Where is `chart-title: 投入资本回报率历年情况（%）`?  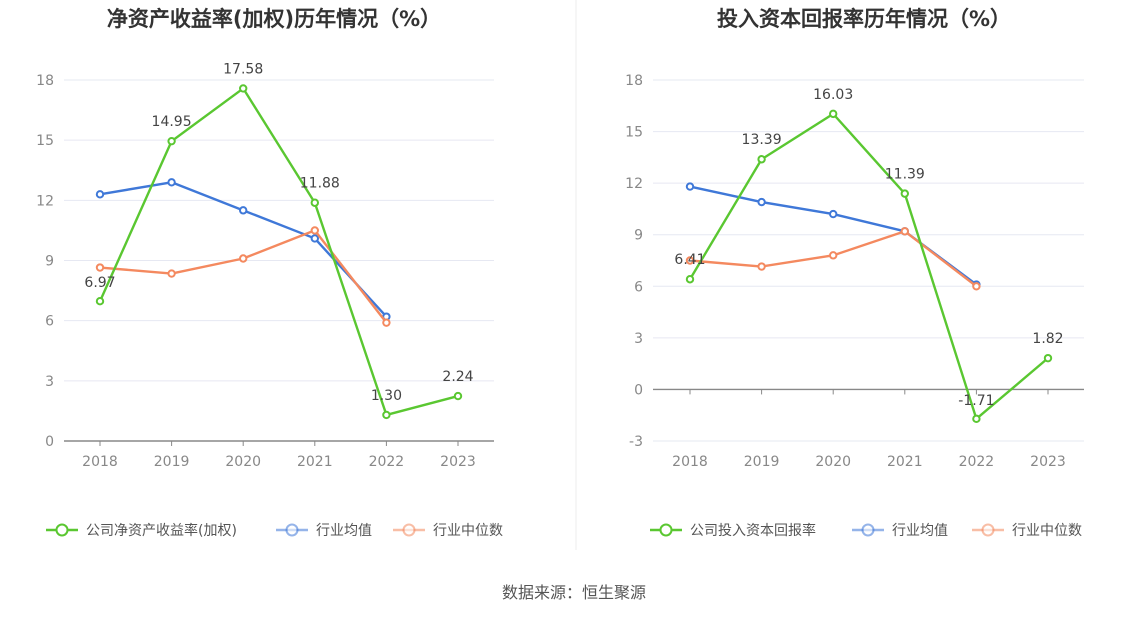 chart-title: 投入资本回报率历年情况（%） is located at coordinates (864, 19).